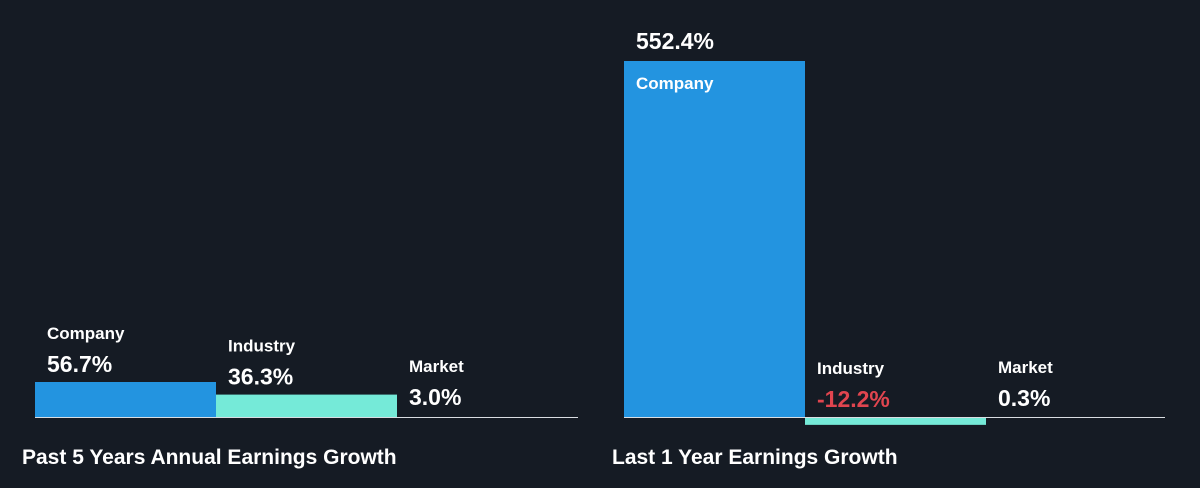 The height and width of the screenshot is (488, 1200). I want to click on value-label-market: 0.3%, so click(1024, 398).